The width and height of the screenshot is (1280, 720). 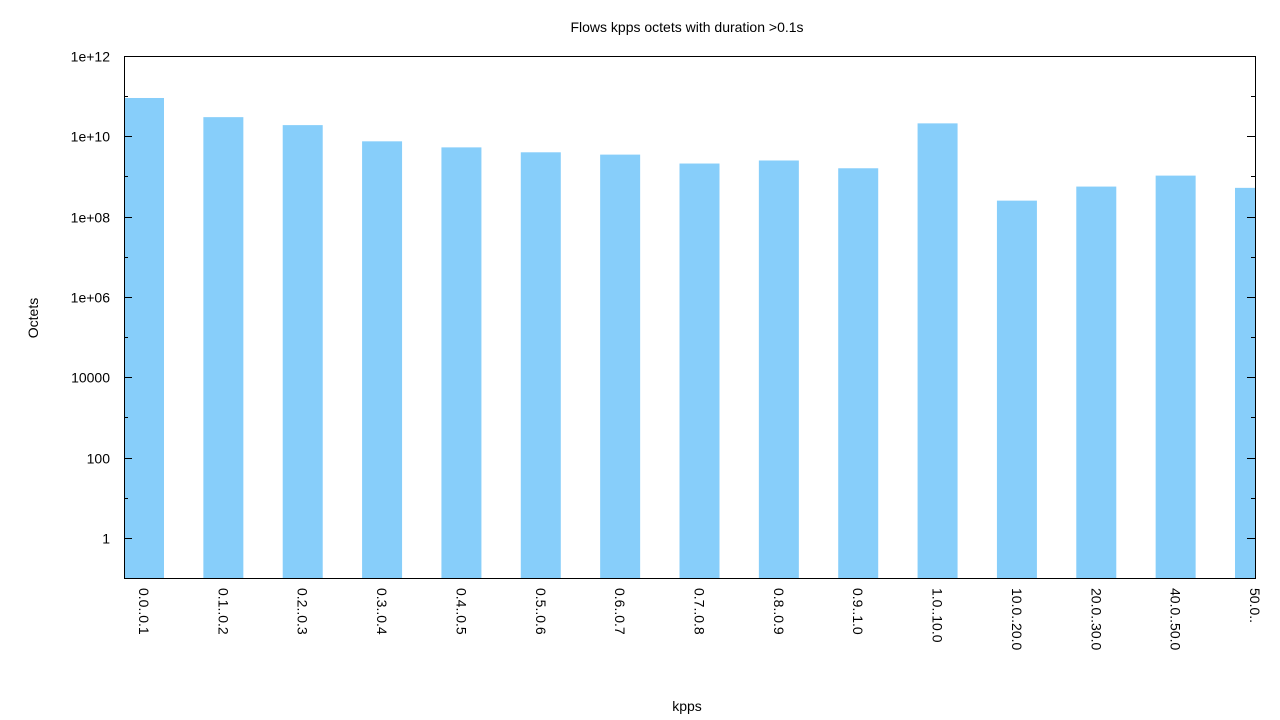 I want to click on bar-0.9..1.0, so click(x=858, y=373).